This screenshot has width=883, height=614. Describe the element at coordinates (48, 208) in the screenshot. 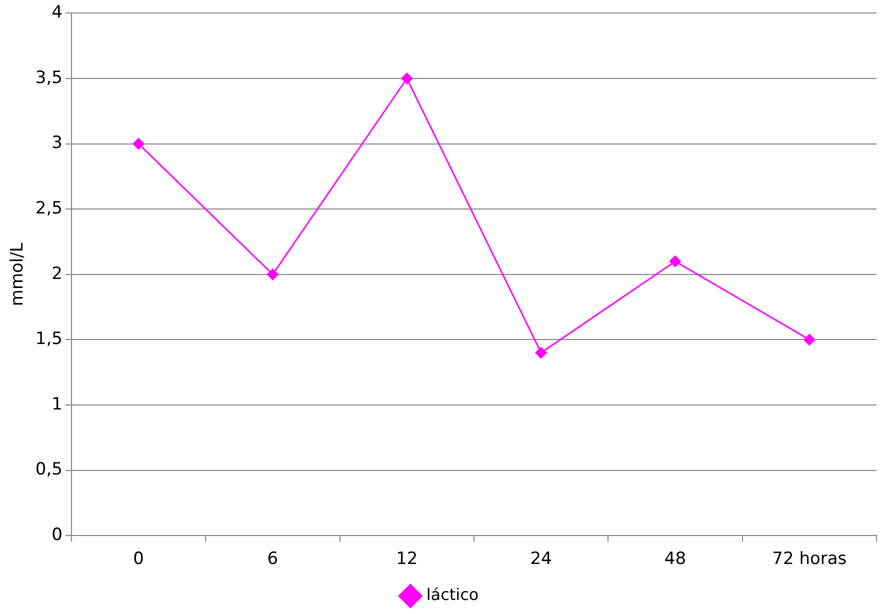

I see `y-tick-label: 2,5` at that location.